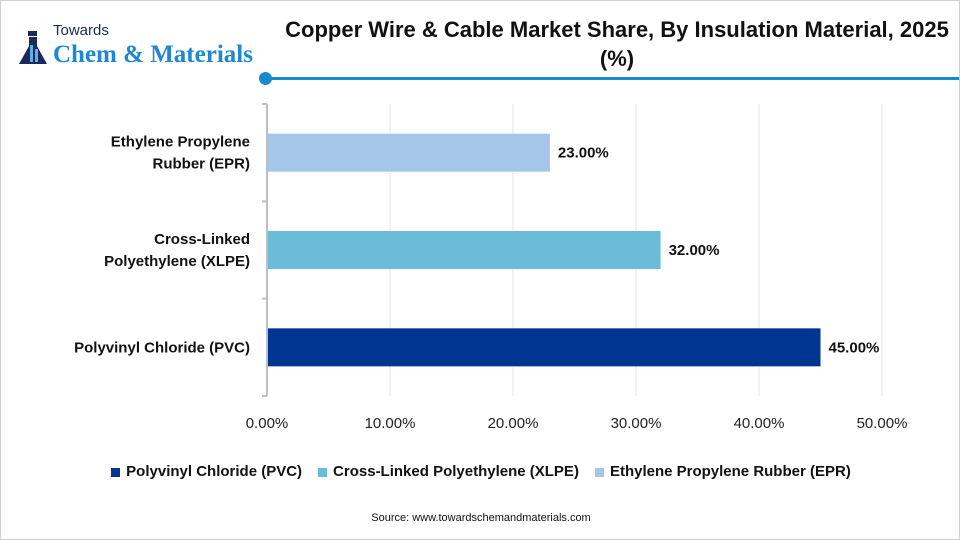  What do you see at coordinates (694, 250) in the screenshot?
I see `data-label: 32.00%` at bounding box center [694, 250].